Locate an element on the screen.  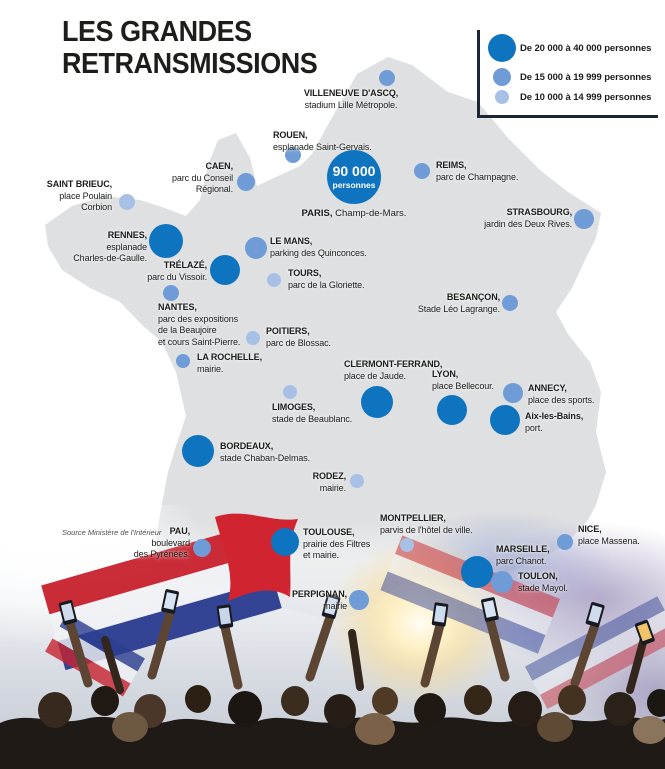
city-label-la-rochelle: LA ROCHELLE, mairie. is located at coordinates (229, 363).